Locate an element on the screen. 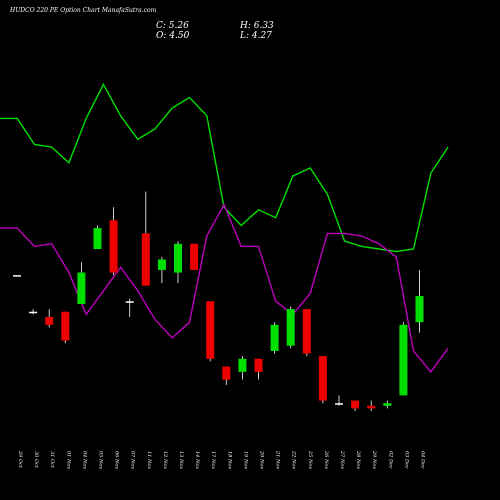  x-tick-label: 25 Nov is located at coordinates (310, 459).